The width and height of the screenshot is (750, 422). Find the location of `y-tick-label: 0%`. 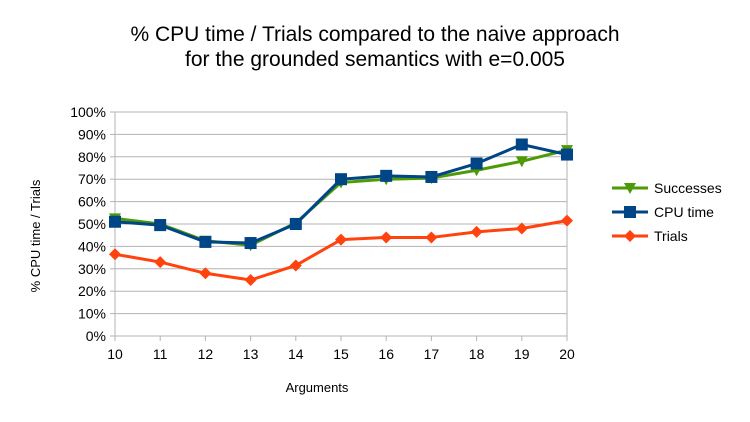

y-tick-label: 0% is located at coordinates (96, 336).